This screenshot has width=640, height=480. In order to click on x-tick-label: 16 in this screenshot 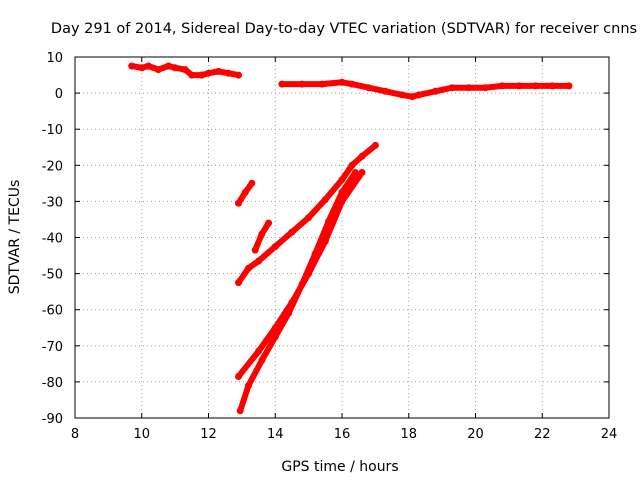, I will do `click(342, 434)`.